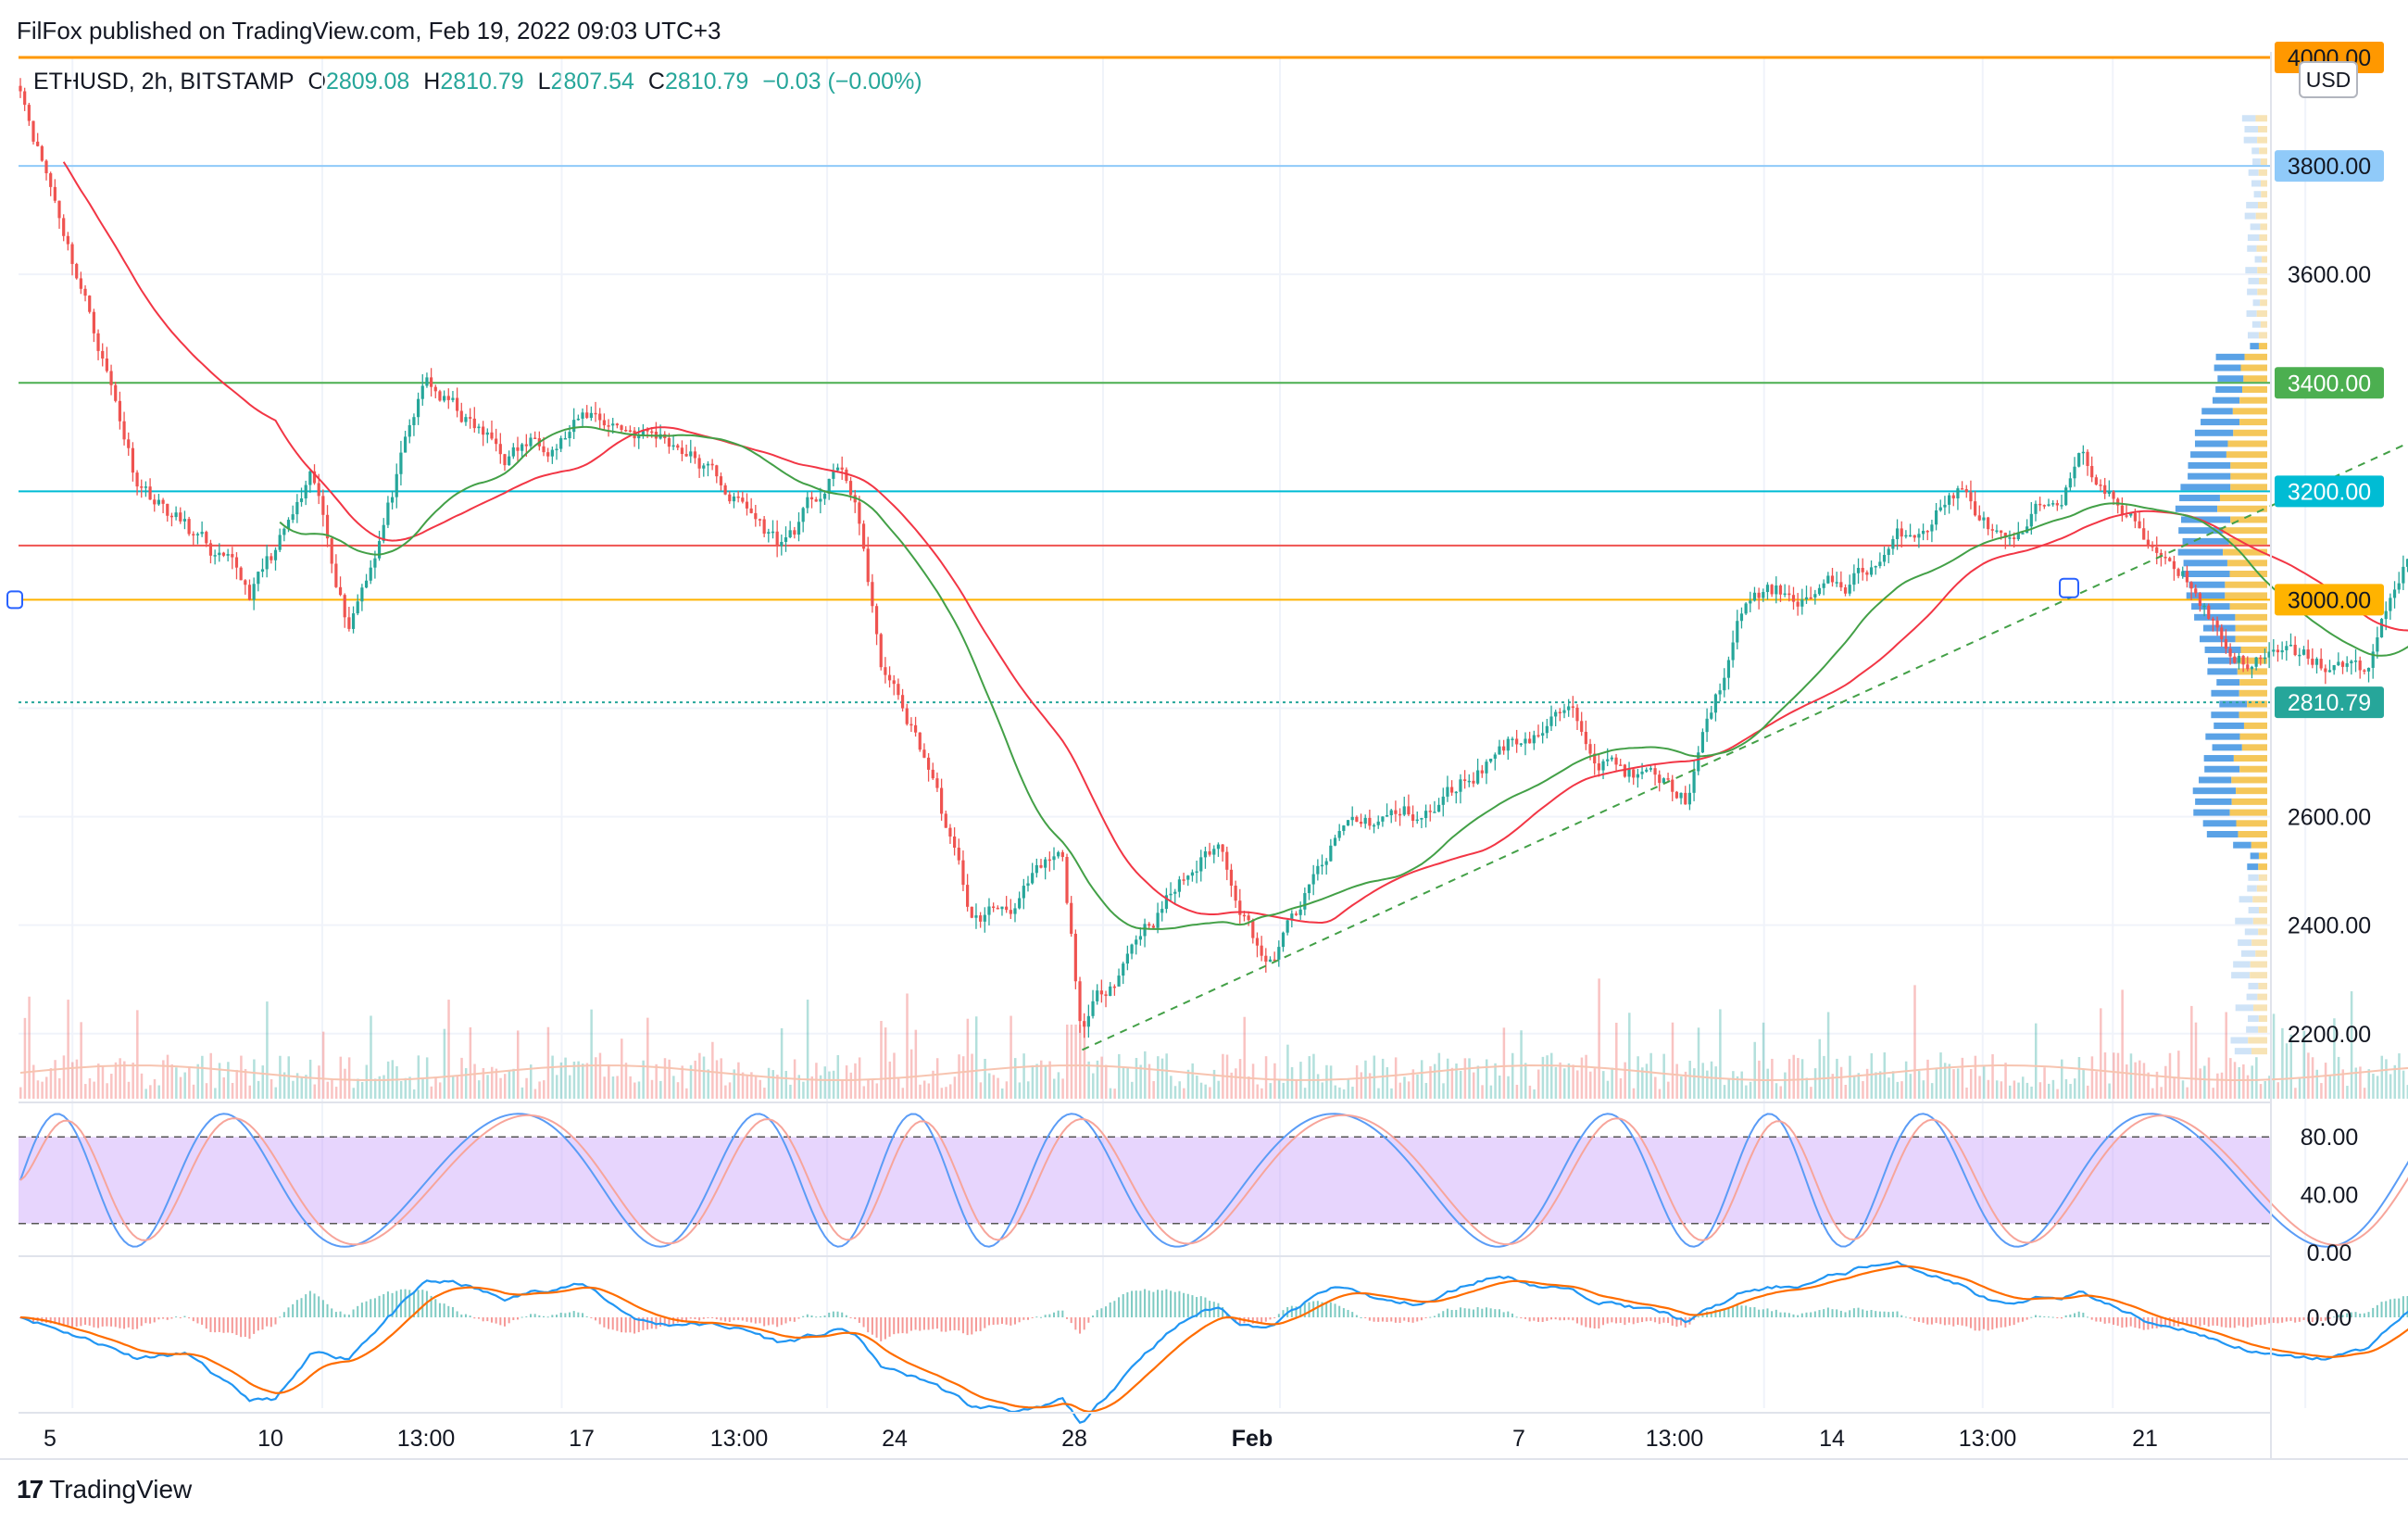 This screenshot has height=1523, width=2408. What do you see at coordinates (2328, 79) in the screenshot?
I see `currency-label: USD` at bounding box center [2328, 79].